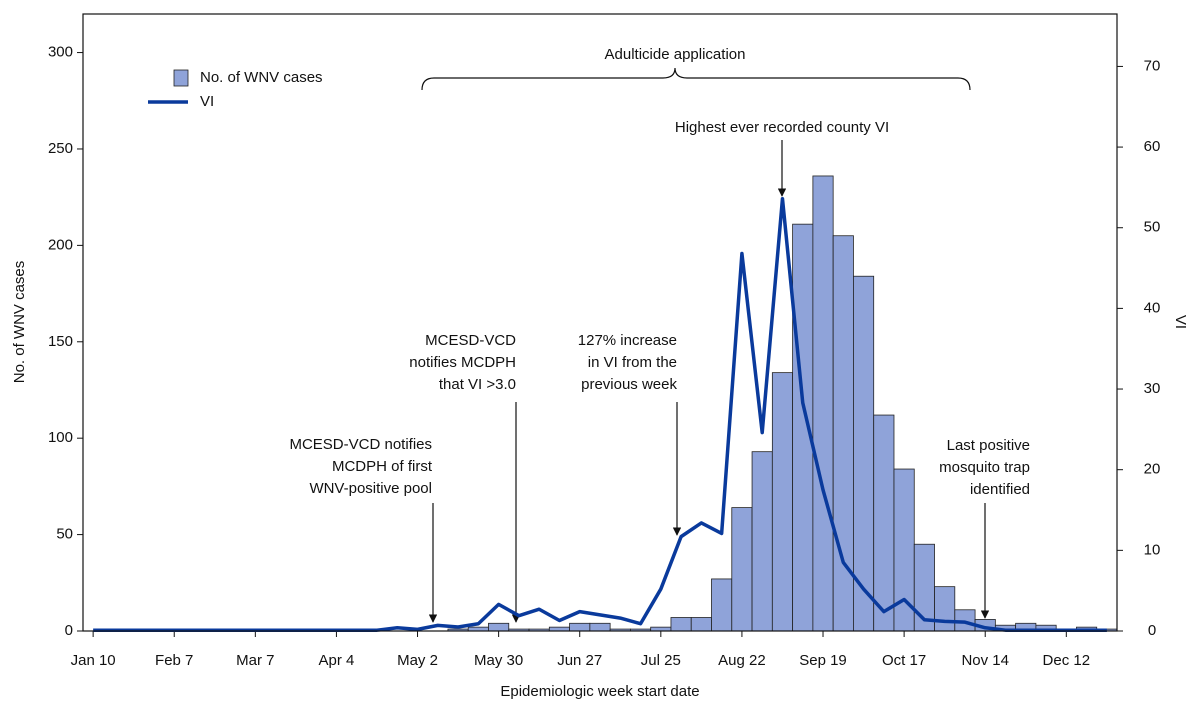  Describe the element at coordinates (60, 437) in the screenshot. I see `y-tick-label: 100` at that location.